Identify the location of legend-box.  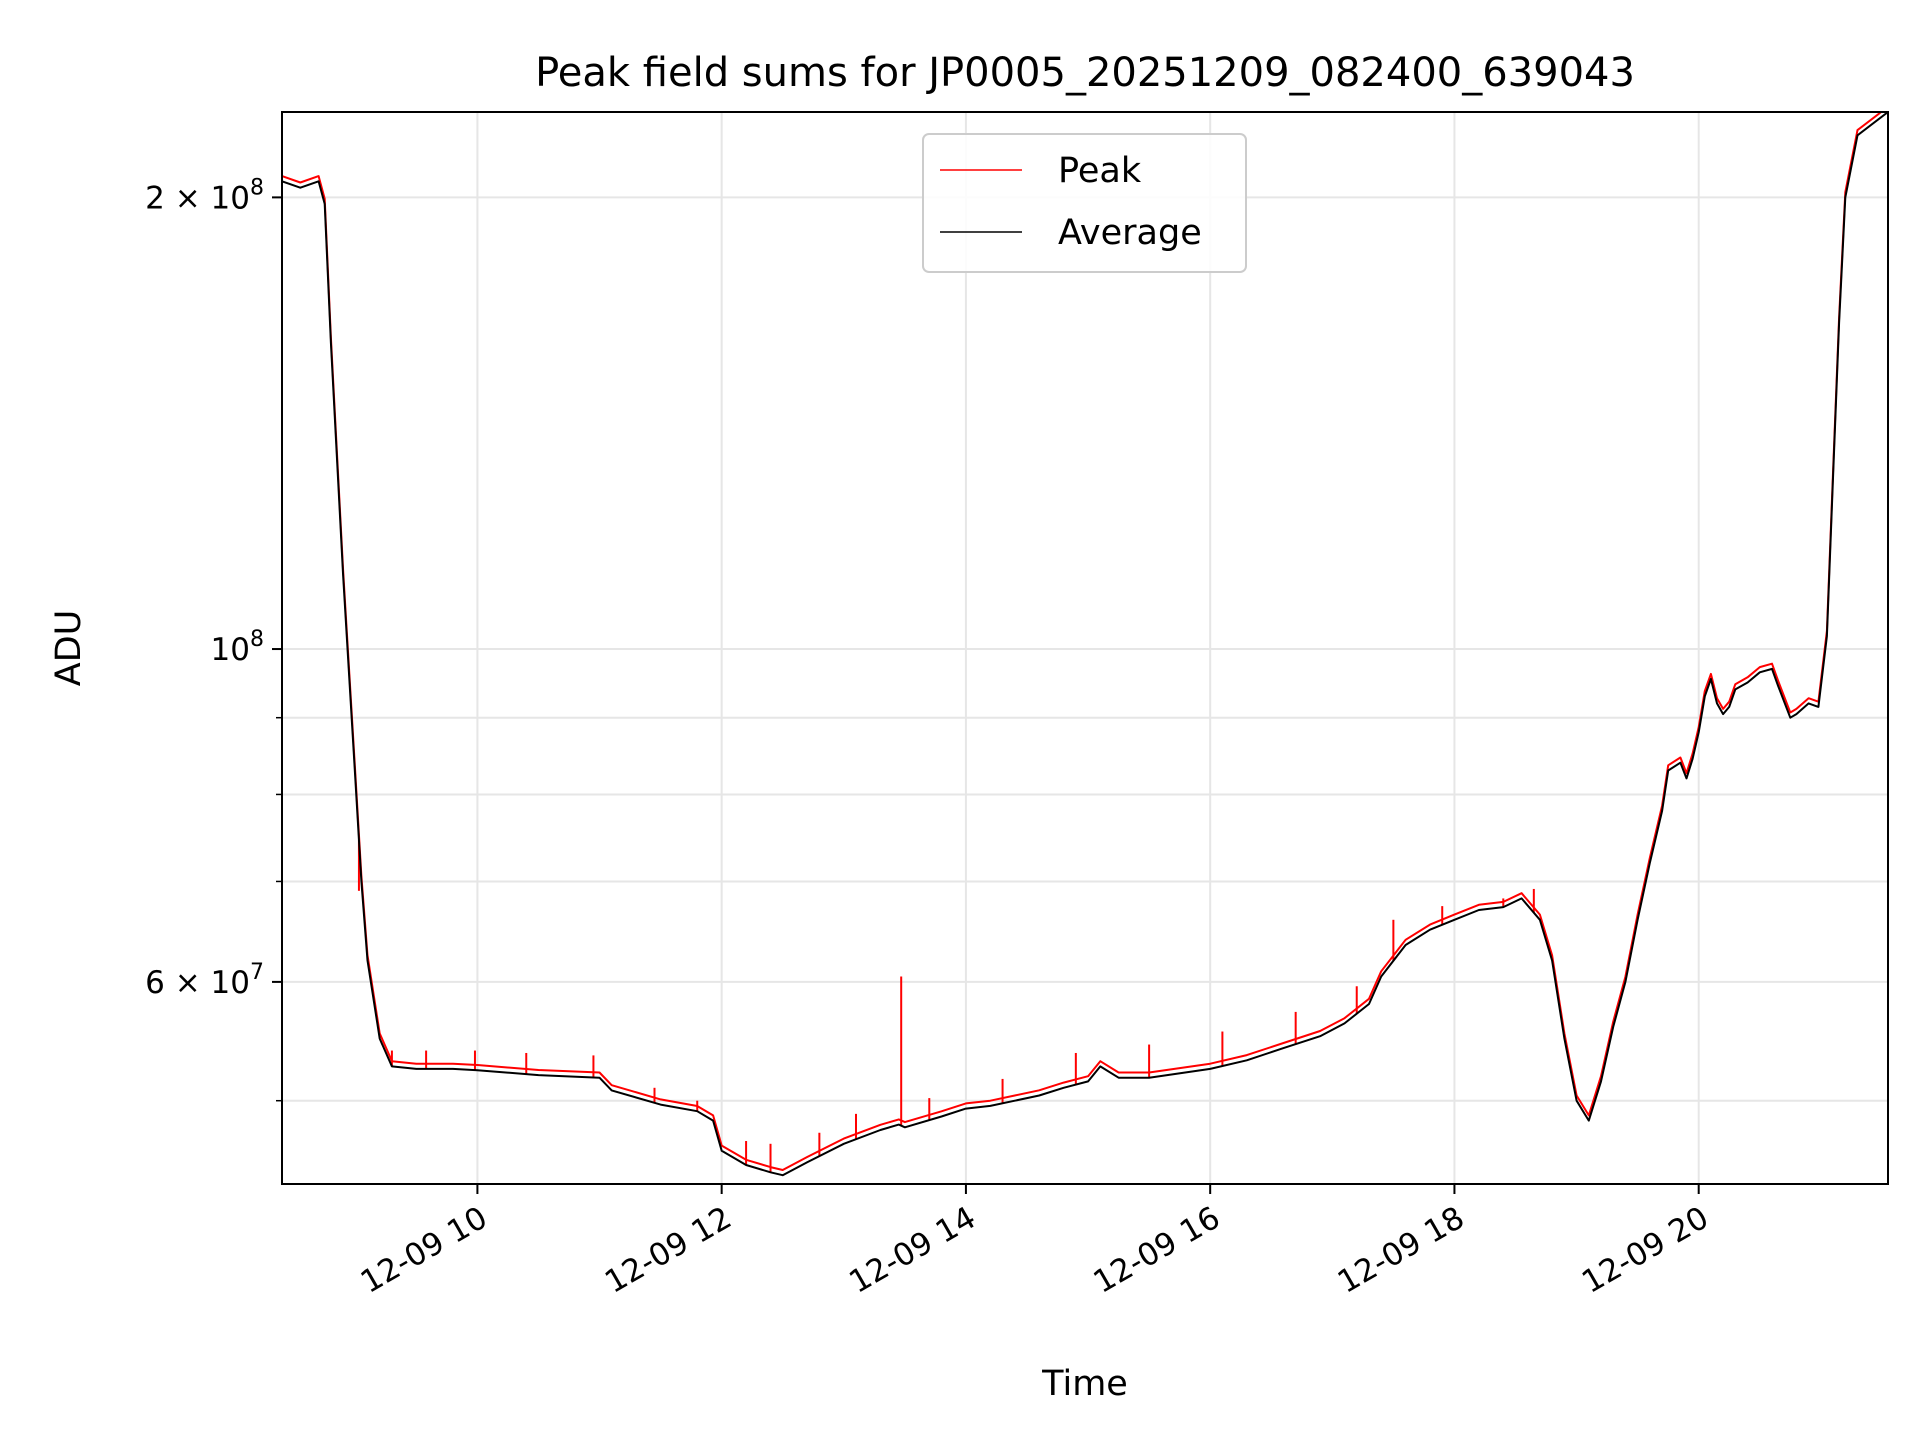
(1084, 203).